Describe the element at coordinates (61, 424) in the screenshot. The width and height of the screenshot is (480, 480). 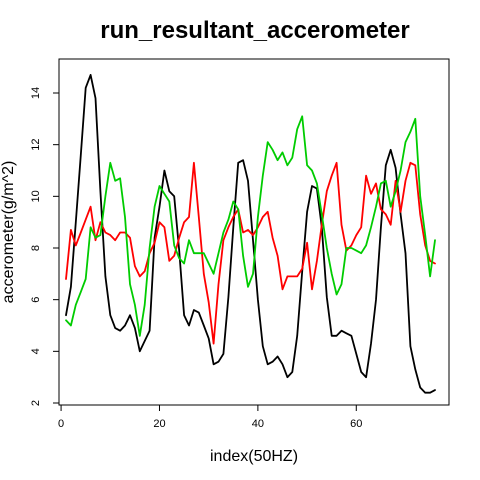
I see `x-tick-label: 0` at that location.